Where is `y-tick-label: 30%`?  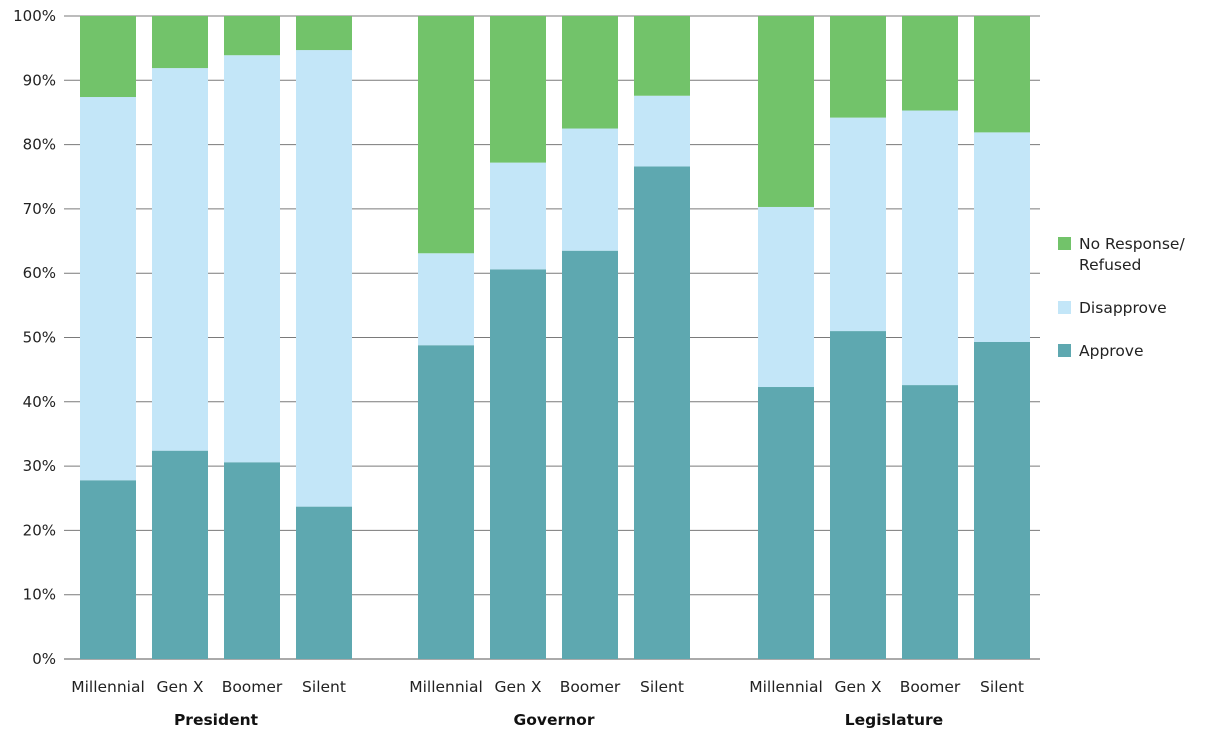
y-tick-label: 30% is located at coordinates (39, 466).